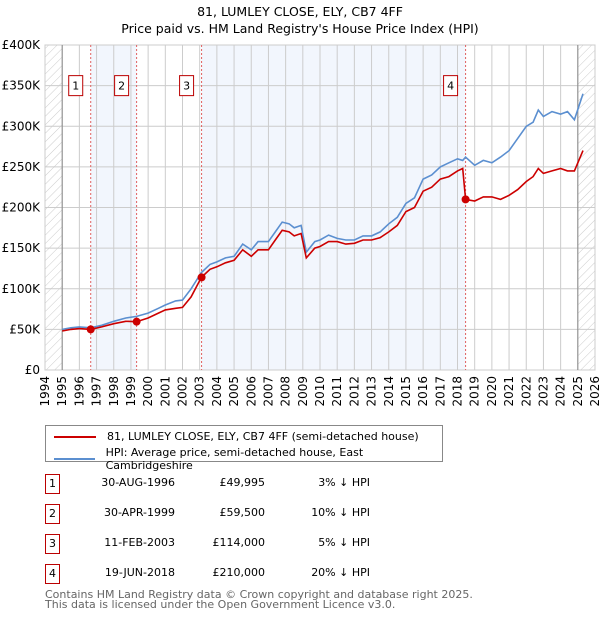 The image size is (600, 620). I want to click on sale-label-box: 3, so click(187, 86).